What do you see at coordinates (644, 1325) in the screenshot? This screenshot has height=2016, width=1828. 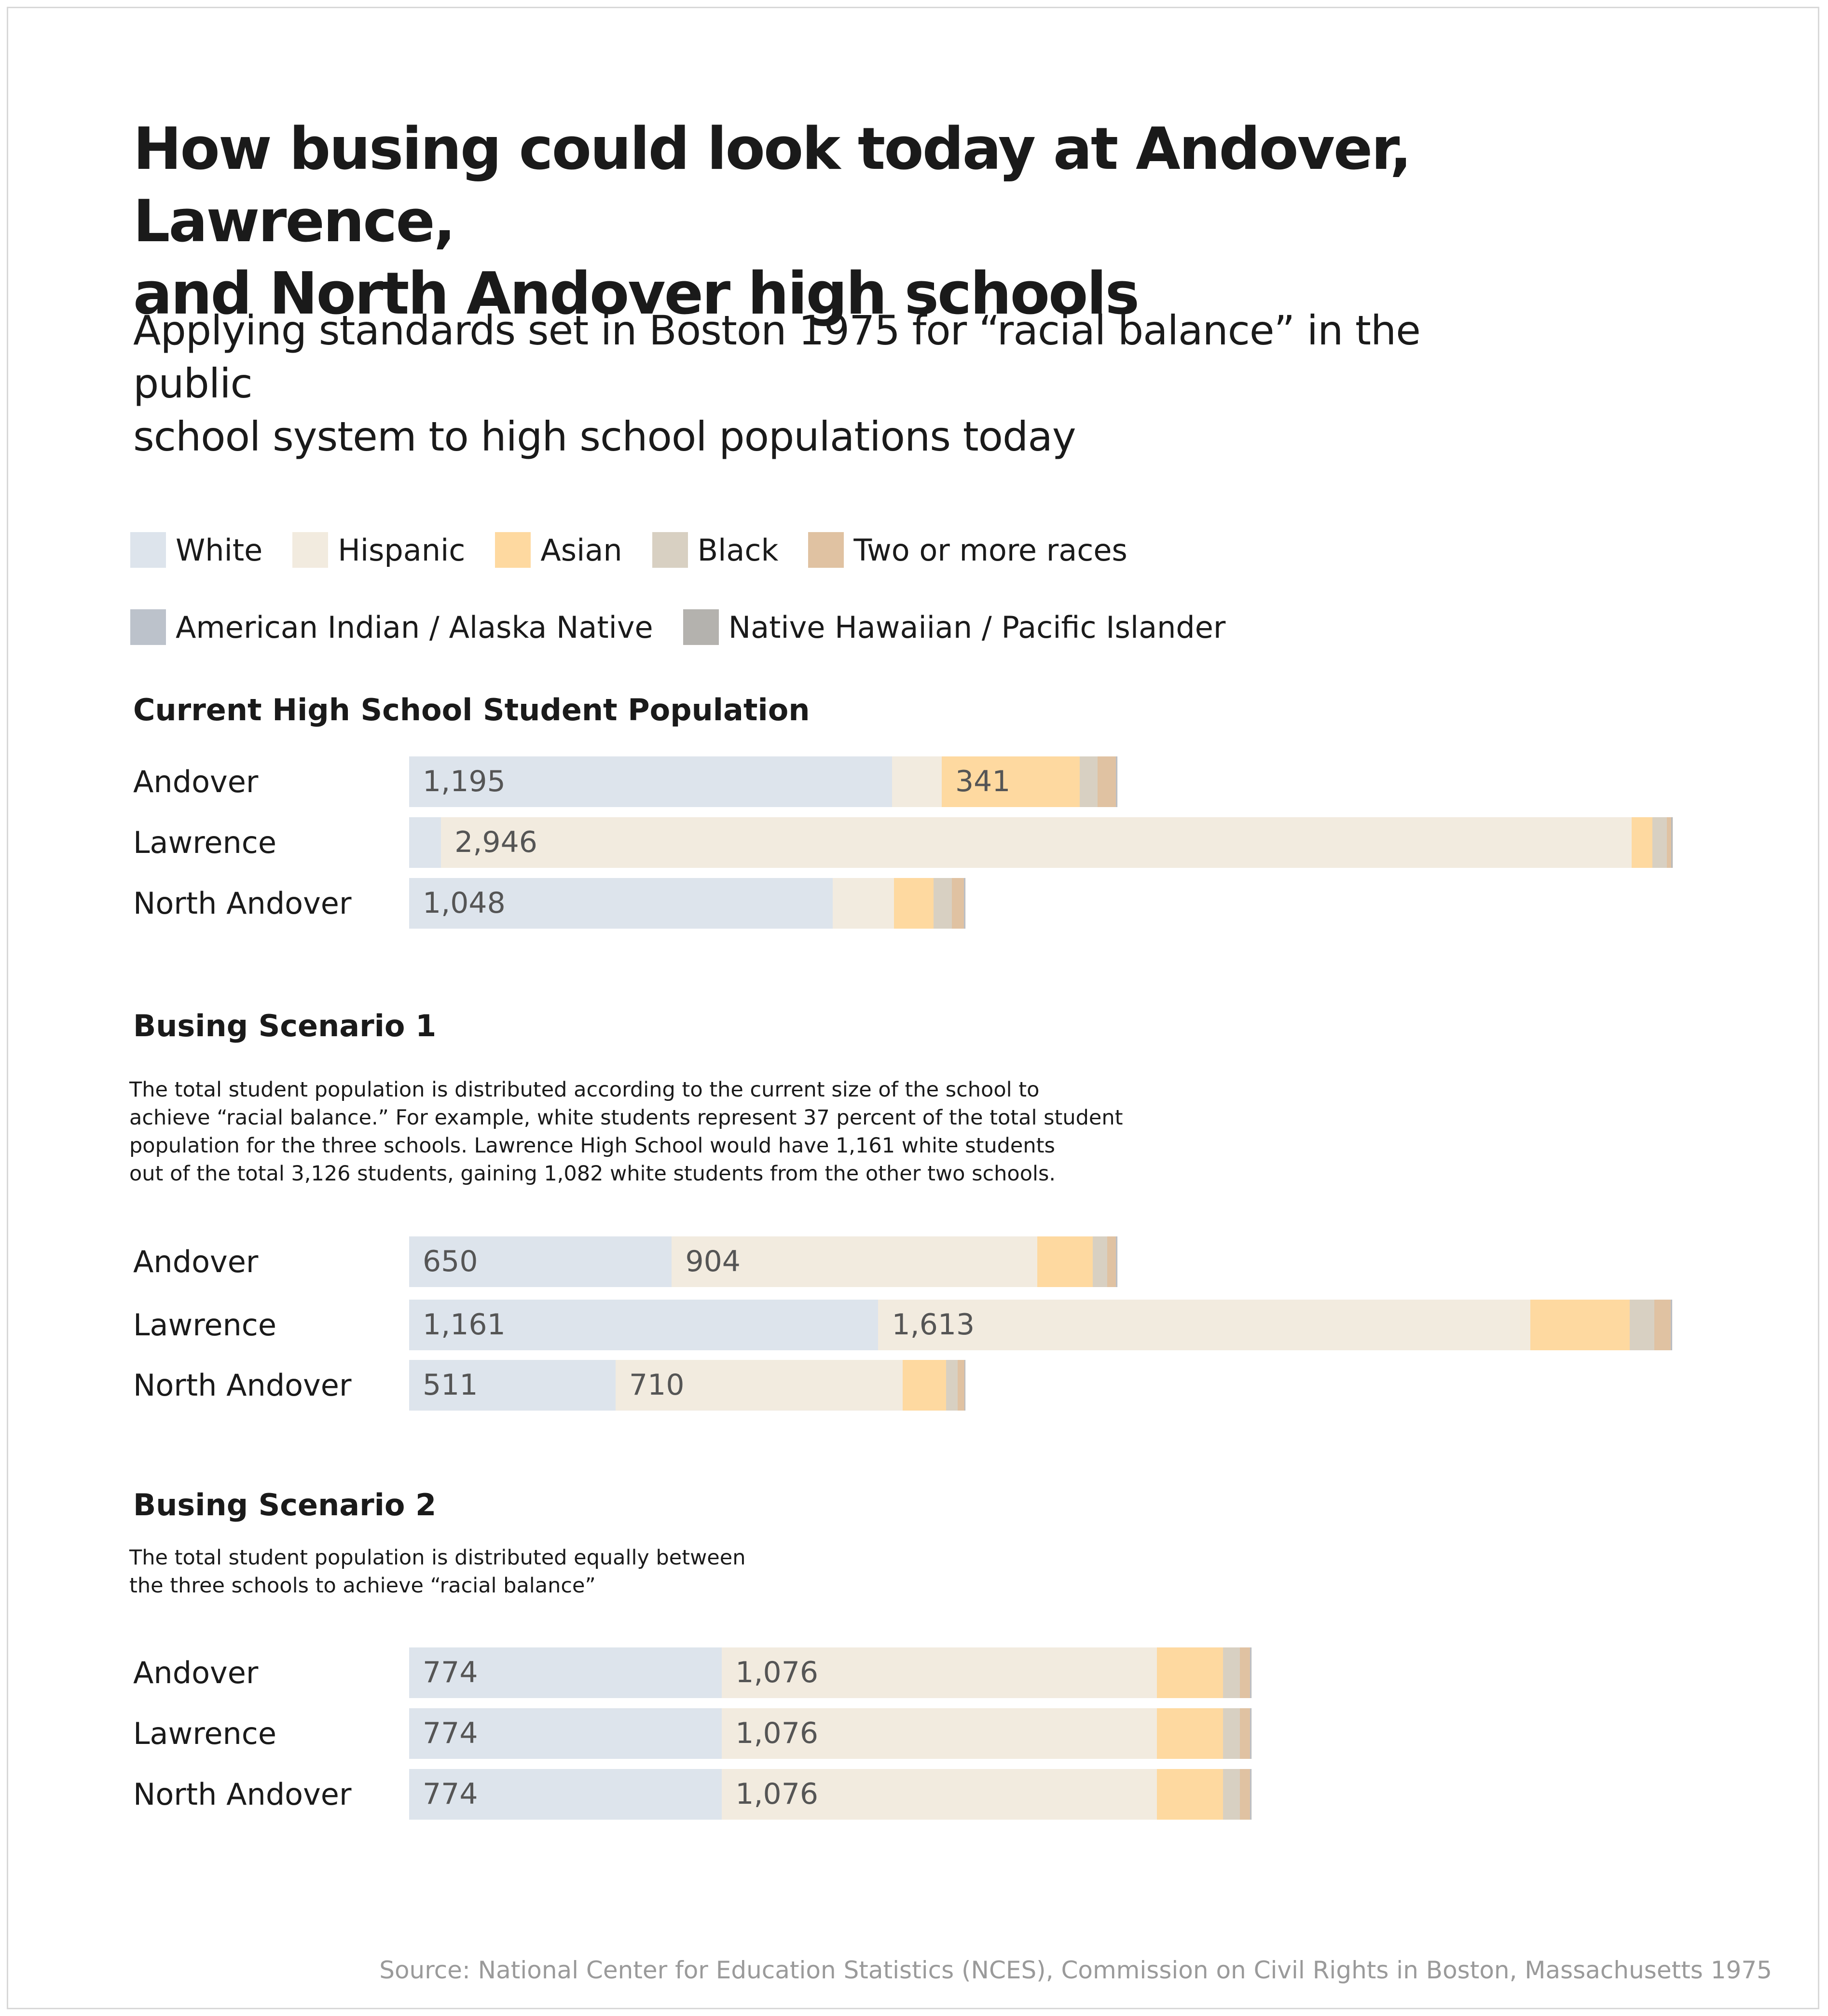 I see `bar-segment-white: 1,161` at bounding box center [644, 1325].